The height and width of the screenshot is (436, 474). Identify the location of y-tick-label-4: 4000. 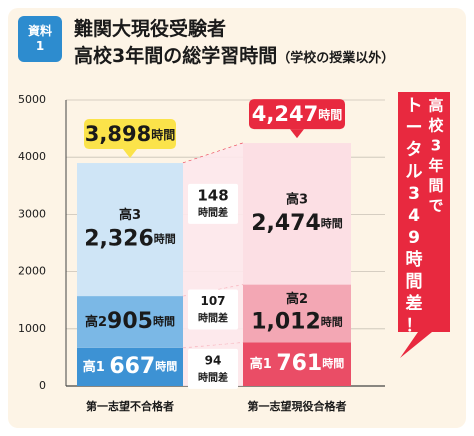
(32, 156).